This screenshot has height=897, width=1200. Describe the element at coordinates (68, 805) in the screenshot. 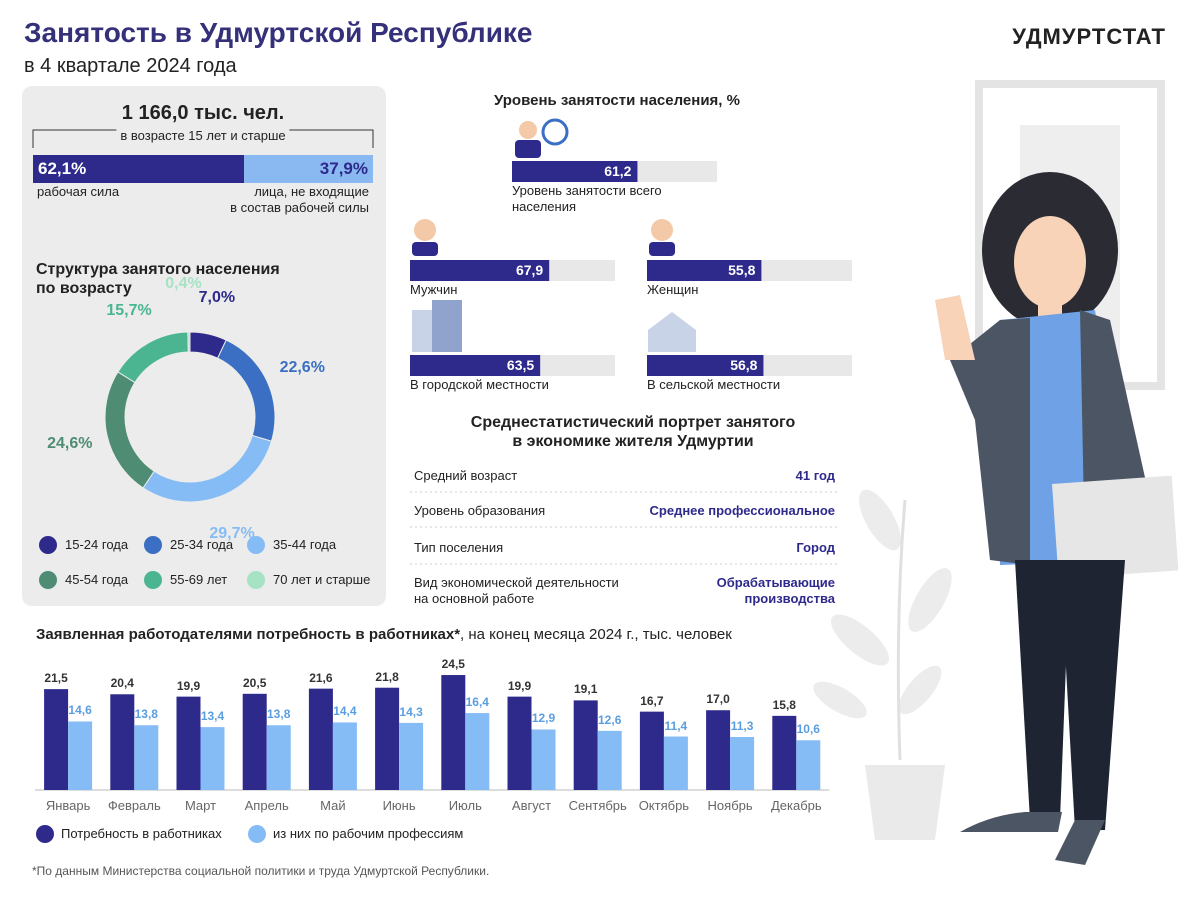

I see `x-tick-label: Январь` at that location.